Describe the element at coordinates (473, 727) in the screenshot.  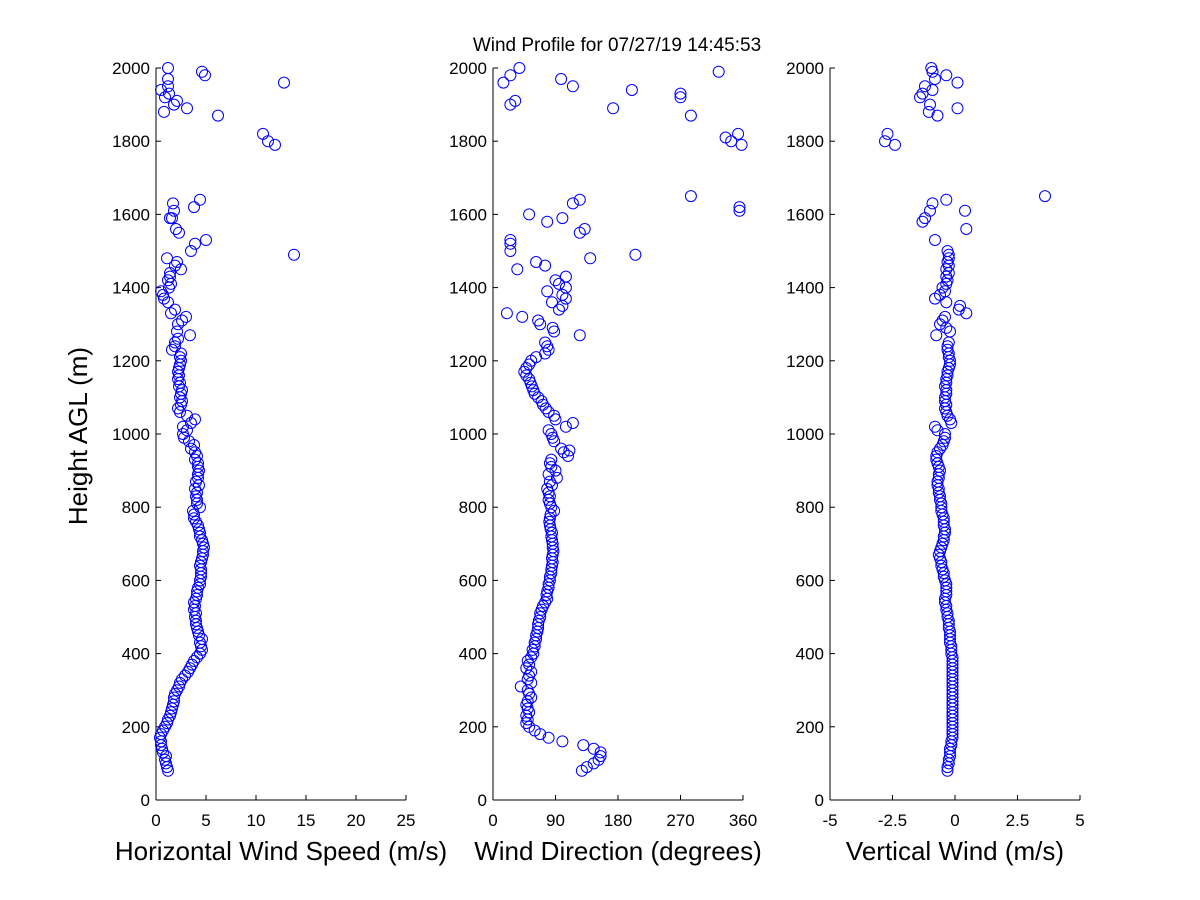
I see `y-tick-label: 200` at that location.